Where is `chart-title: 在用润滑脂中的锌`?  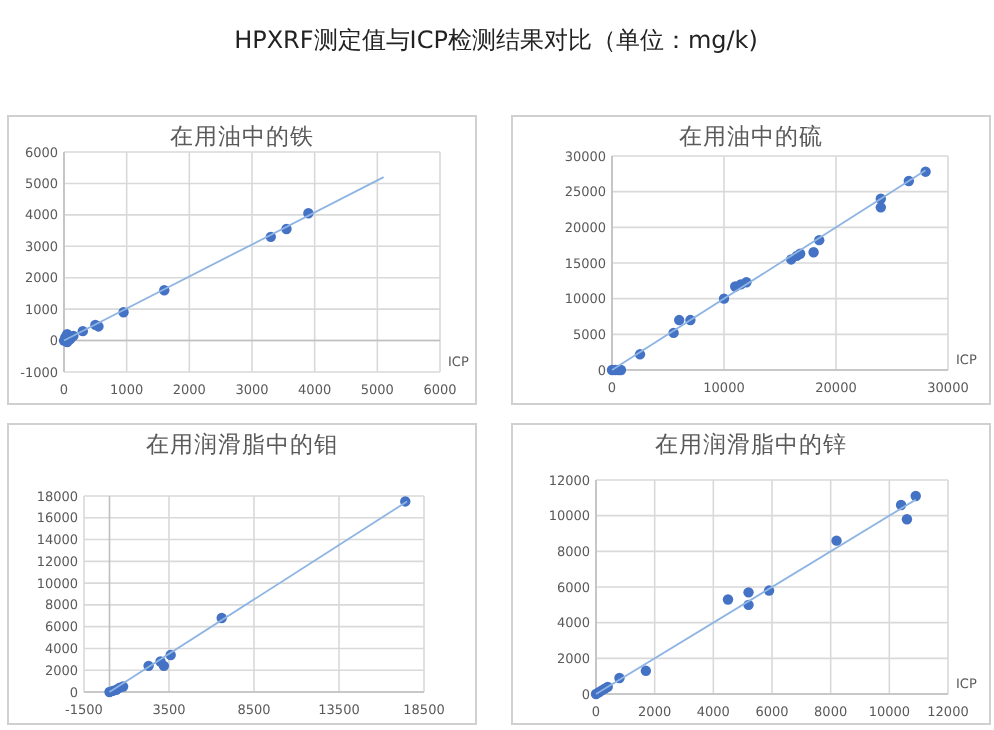
chart-title: 在用润滑脂中的锌 is located at coordinates (751, 444).